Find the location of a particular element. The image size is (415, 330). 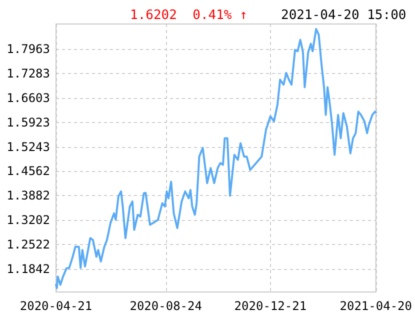

y-tick-label: 1.5923 is located at coordinates (28, 122).